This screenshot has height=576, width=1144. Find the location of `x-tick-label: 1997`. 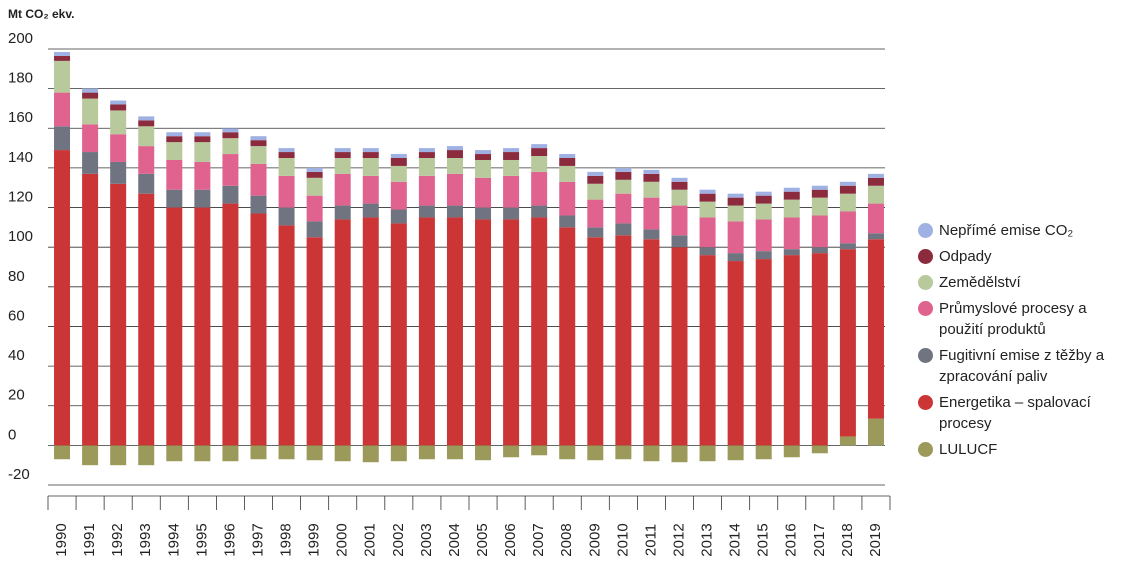

x-tick-label: 1997 is located at coordinates (257, 539).